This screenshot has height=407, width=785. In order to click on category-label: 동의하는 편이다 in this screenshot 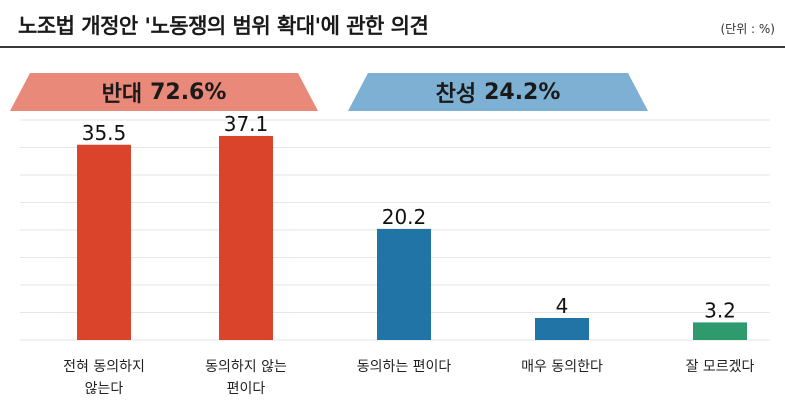, I will do `click(404, 367)`.